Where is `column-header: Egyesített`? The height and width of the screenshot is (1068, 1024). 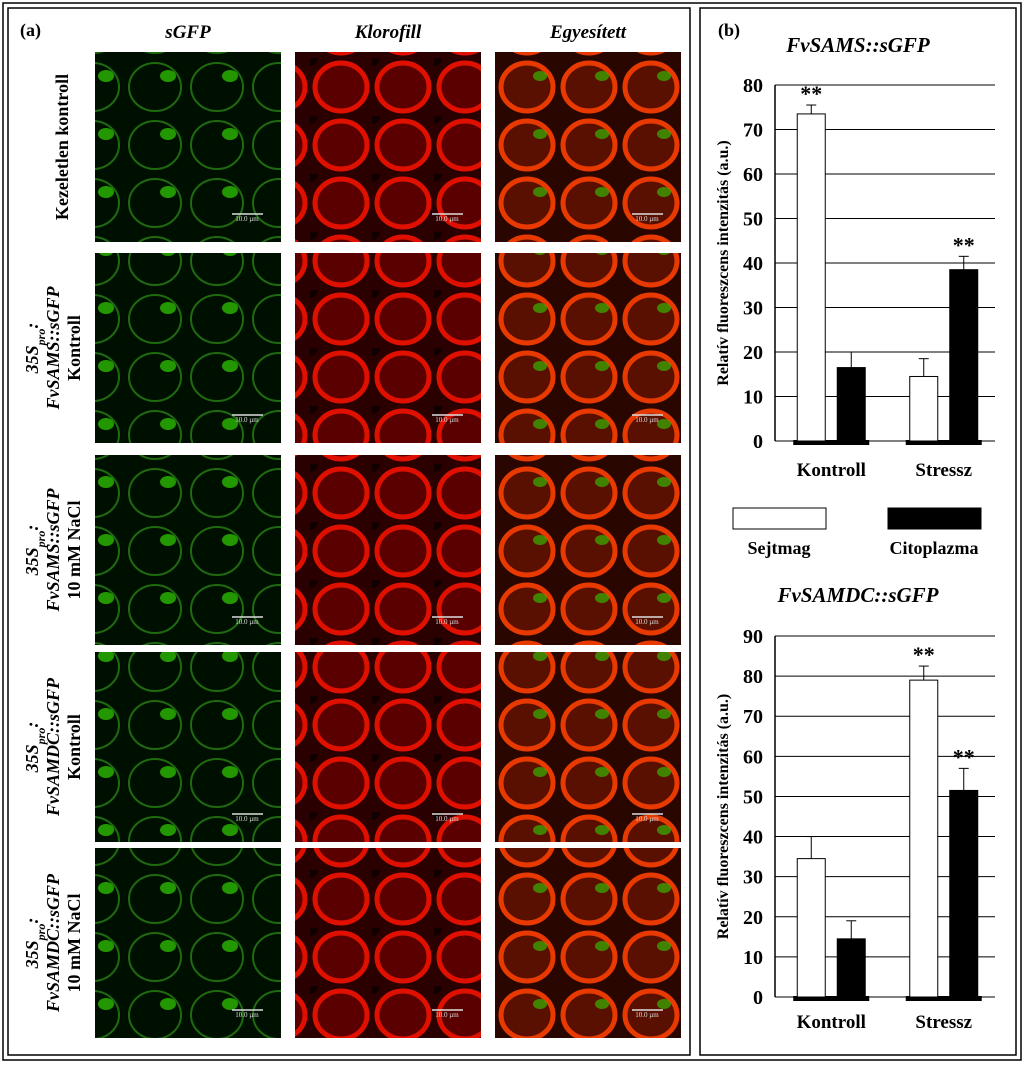 column-header: Egyesített is located at coordinates (588, 32).